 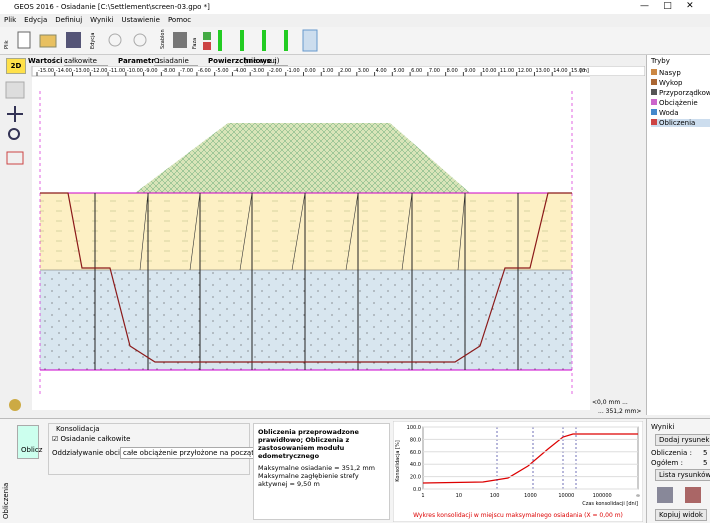 I want to click on drawing-list: Lista rysunków, so click(x=682, y=475).